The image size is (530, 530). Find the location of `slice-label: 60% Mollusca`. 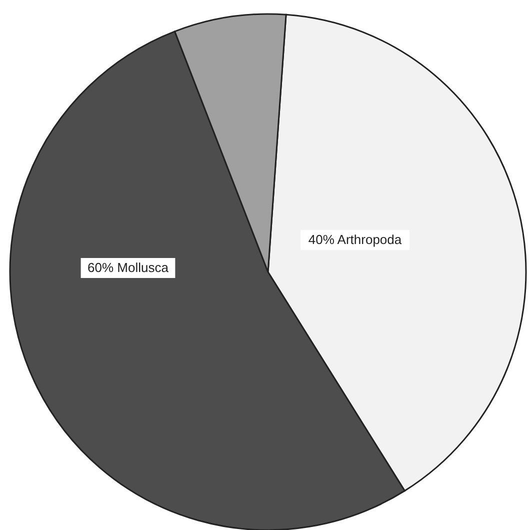

slice-label: 60% Mollusca is located at coordinates (129, 267).